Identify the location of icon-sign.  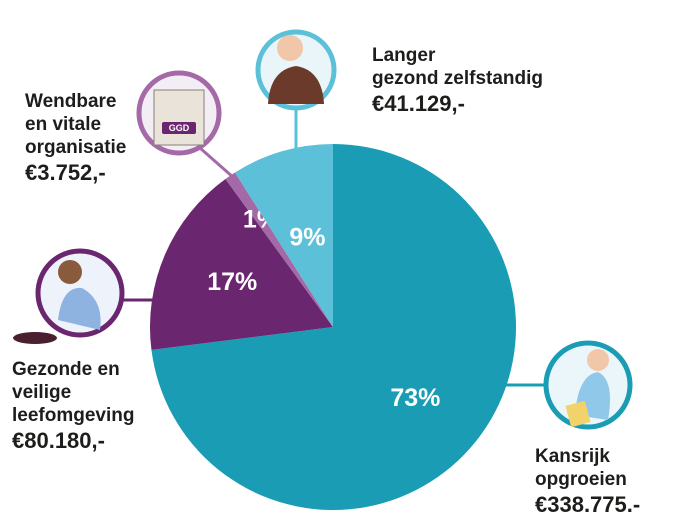
(179, 128).